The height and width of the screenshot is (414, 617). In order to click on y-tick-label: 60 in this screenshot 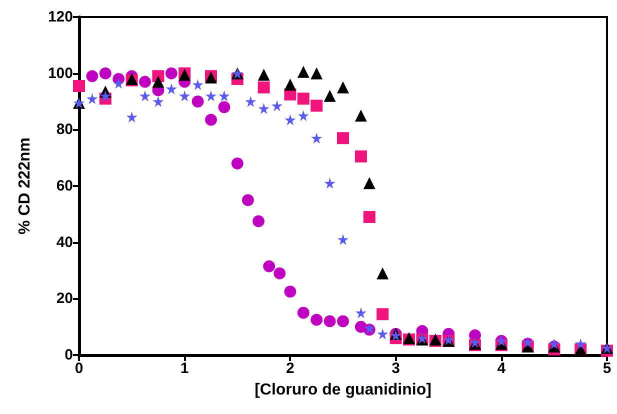, I will do `click(64, 186)`.